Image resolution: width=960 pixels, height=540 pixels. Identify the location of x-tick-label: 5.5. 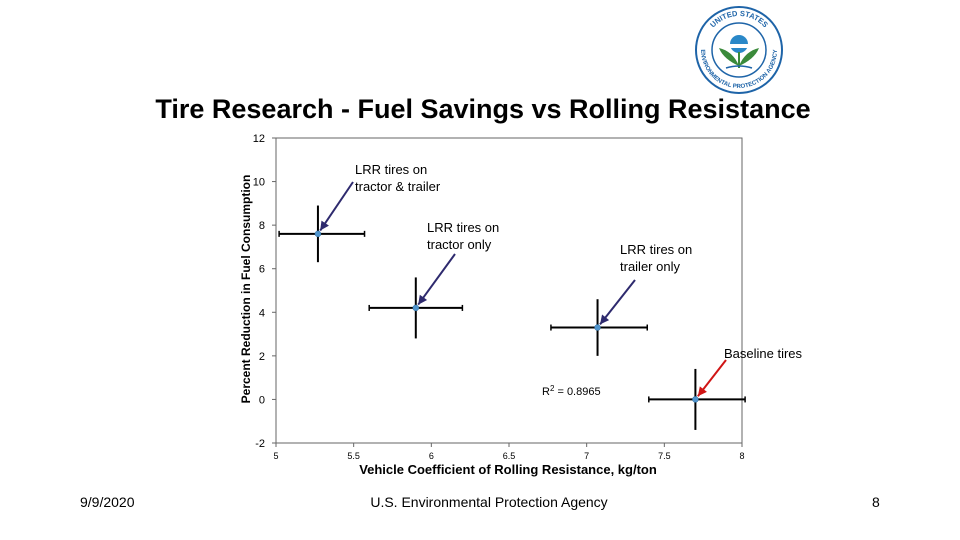
(353, 456).